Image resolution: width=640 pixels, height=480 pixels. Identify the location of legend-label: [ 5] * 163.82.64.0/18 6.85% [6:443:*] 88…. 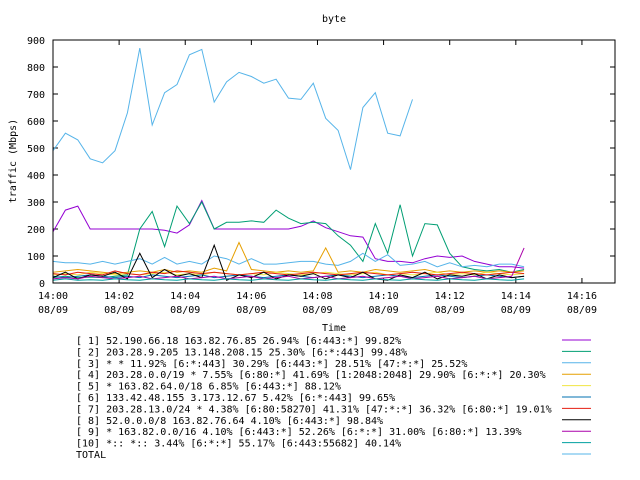
(208, 387).